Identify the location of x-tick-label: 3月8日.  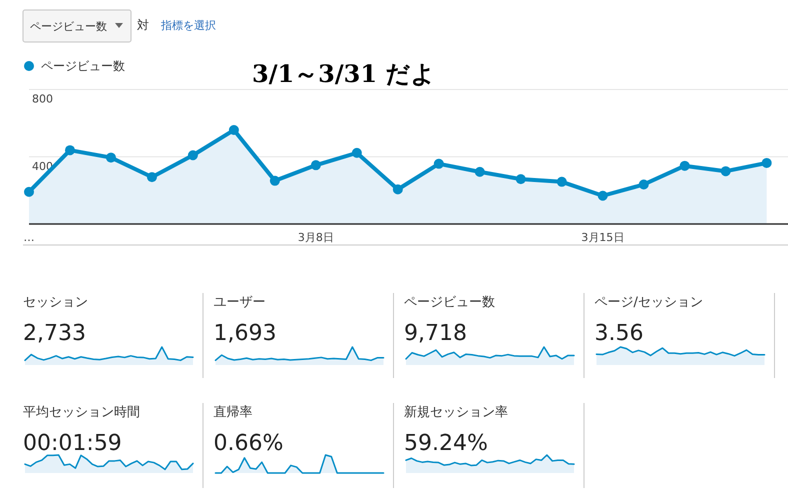
(316, 237).